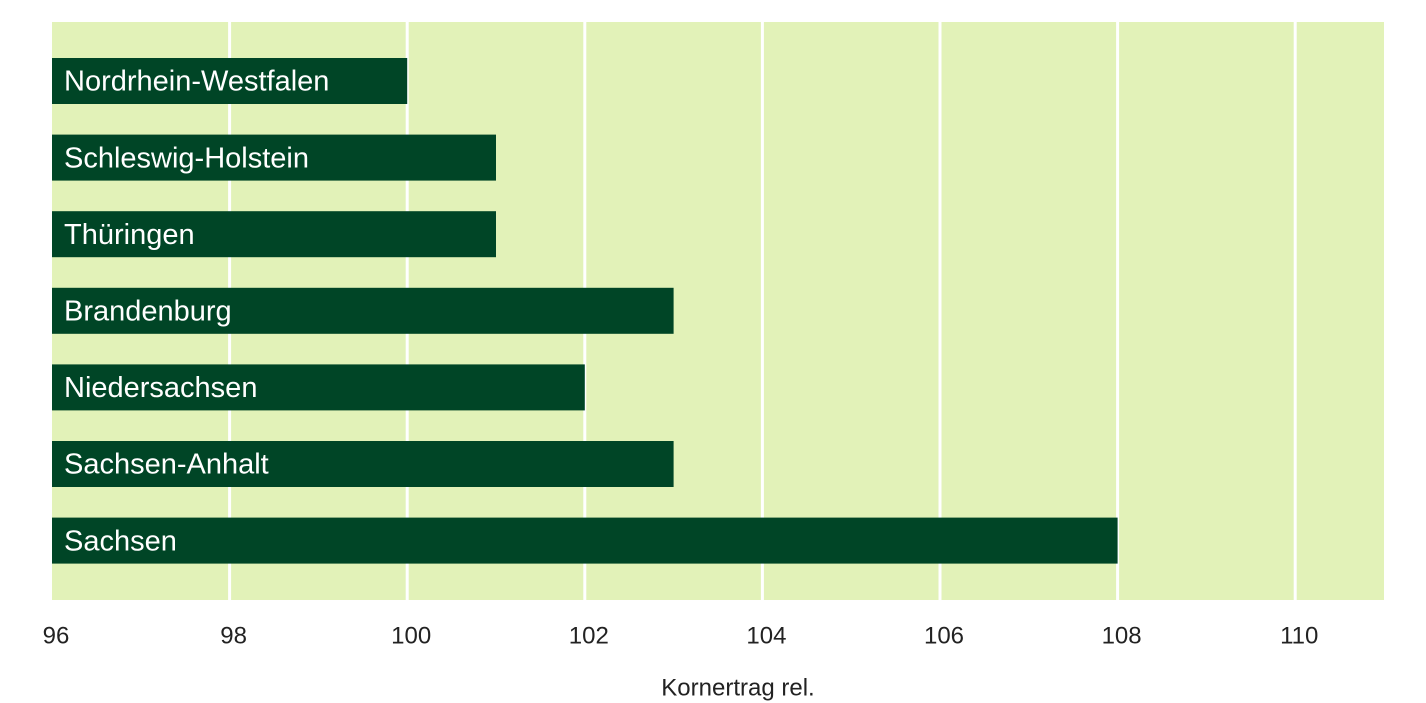  I want to click on x-tick-label: 108, so click(1122, 635).